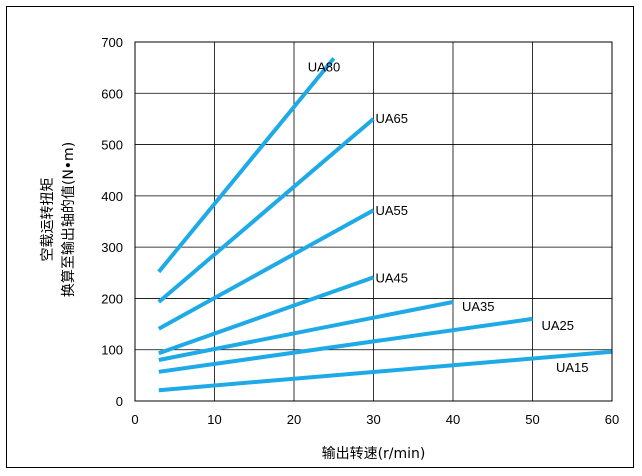  I want to click on series-line-ua35, so click(306, 331).